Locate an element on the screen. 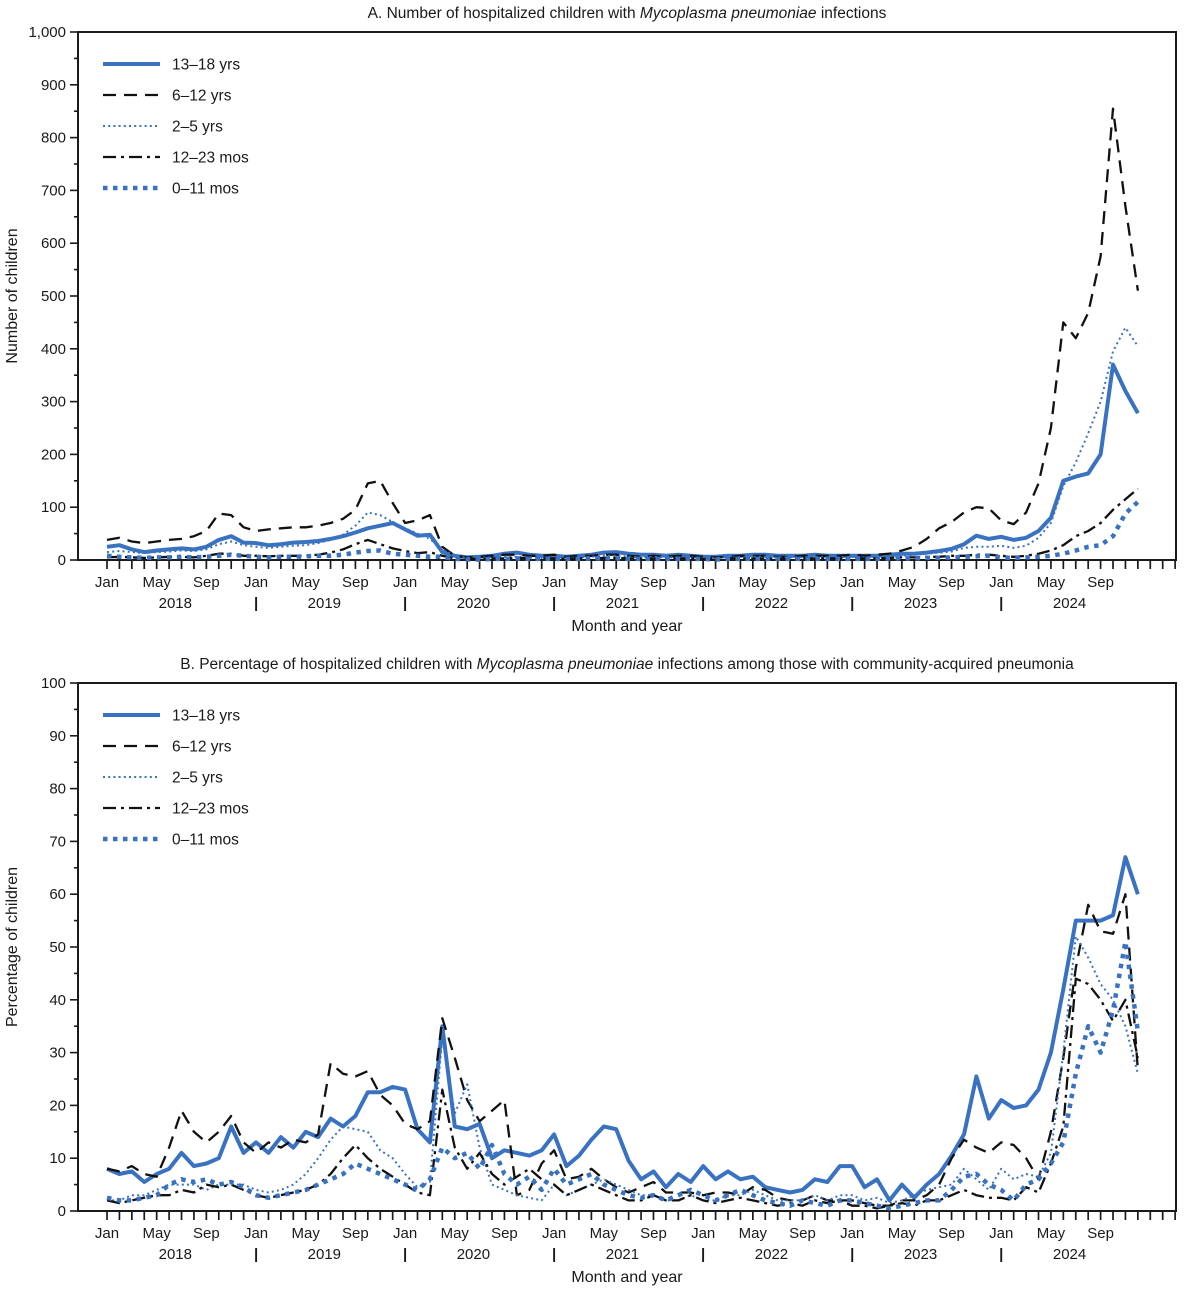 The height and width of the screenshot is (1302, 1185). y-axis: 0 10 20 30 40 50 60 70 80 90 100 is located at coordinates (59, 947).